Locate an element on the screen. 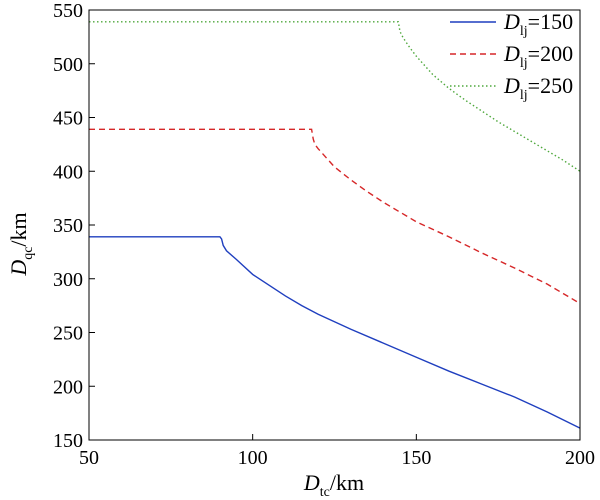 This screenshot has height=500, width=600. x-axis-label: Dtc/km is located at coordinates (333, 485).